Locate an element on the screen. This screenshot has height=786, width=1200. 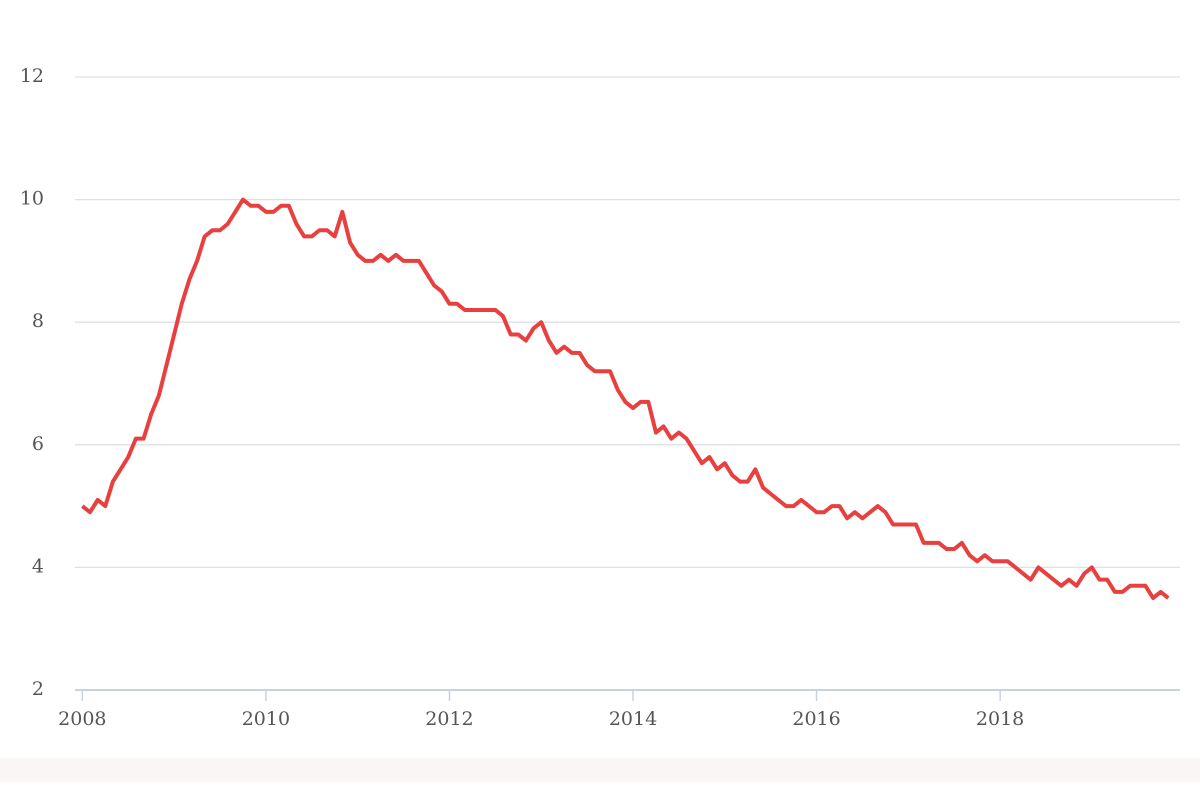
y-tick-label: 12 is located at coordinates (32, 76).